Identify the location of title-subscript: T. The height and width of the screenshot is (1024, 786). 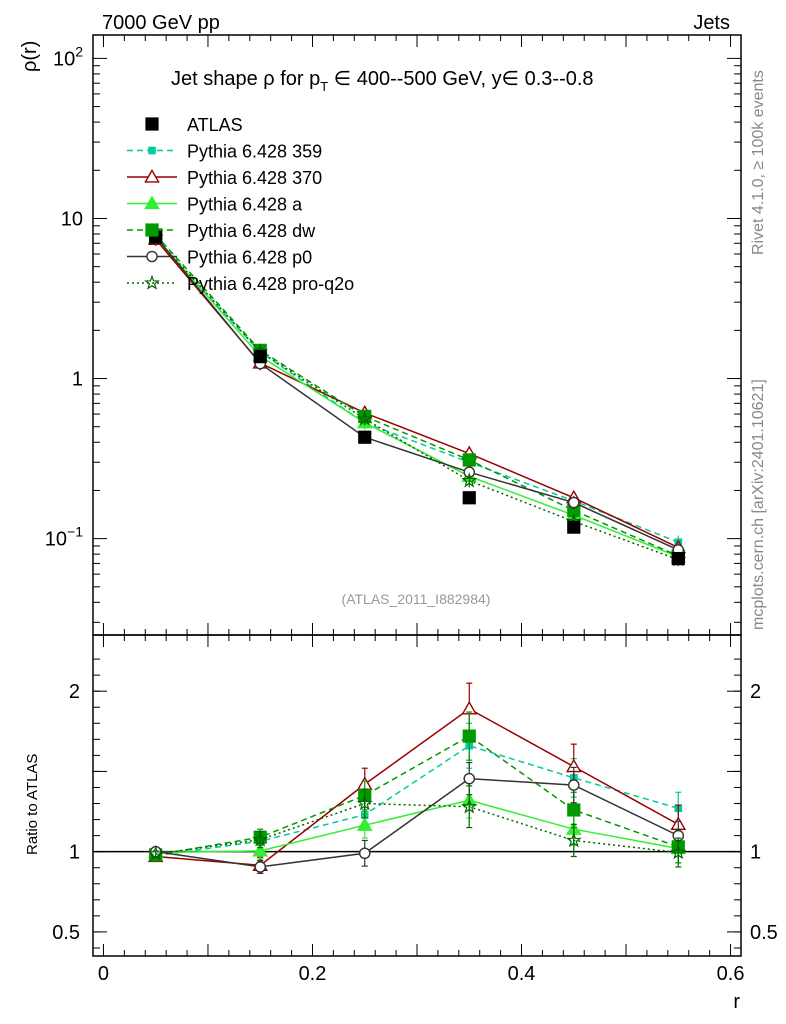
(324, 86).